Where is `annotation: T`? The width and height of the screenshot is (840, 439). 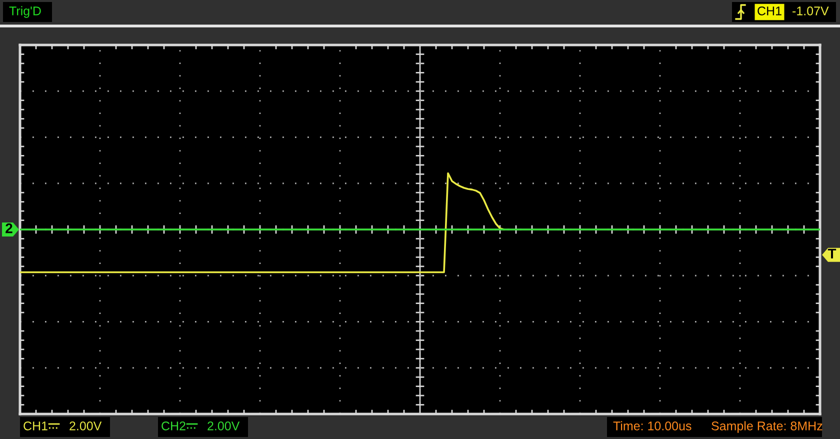 annotation: T is located at coordinates (832, 253).